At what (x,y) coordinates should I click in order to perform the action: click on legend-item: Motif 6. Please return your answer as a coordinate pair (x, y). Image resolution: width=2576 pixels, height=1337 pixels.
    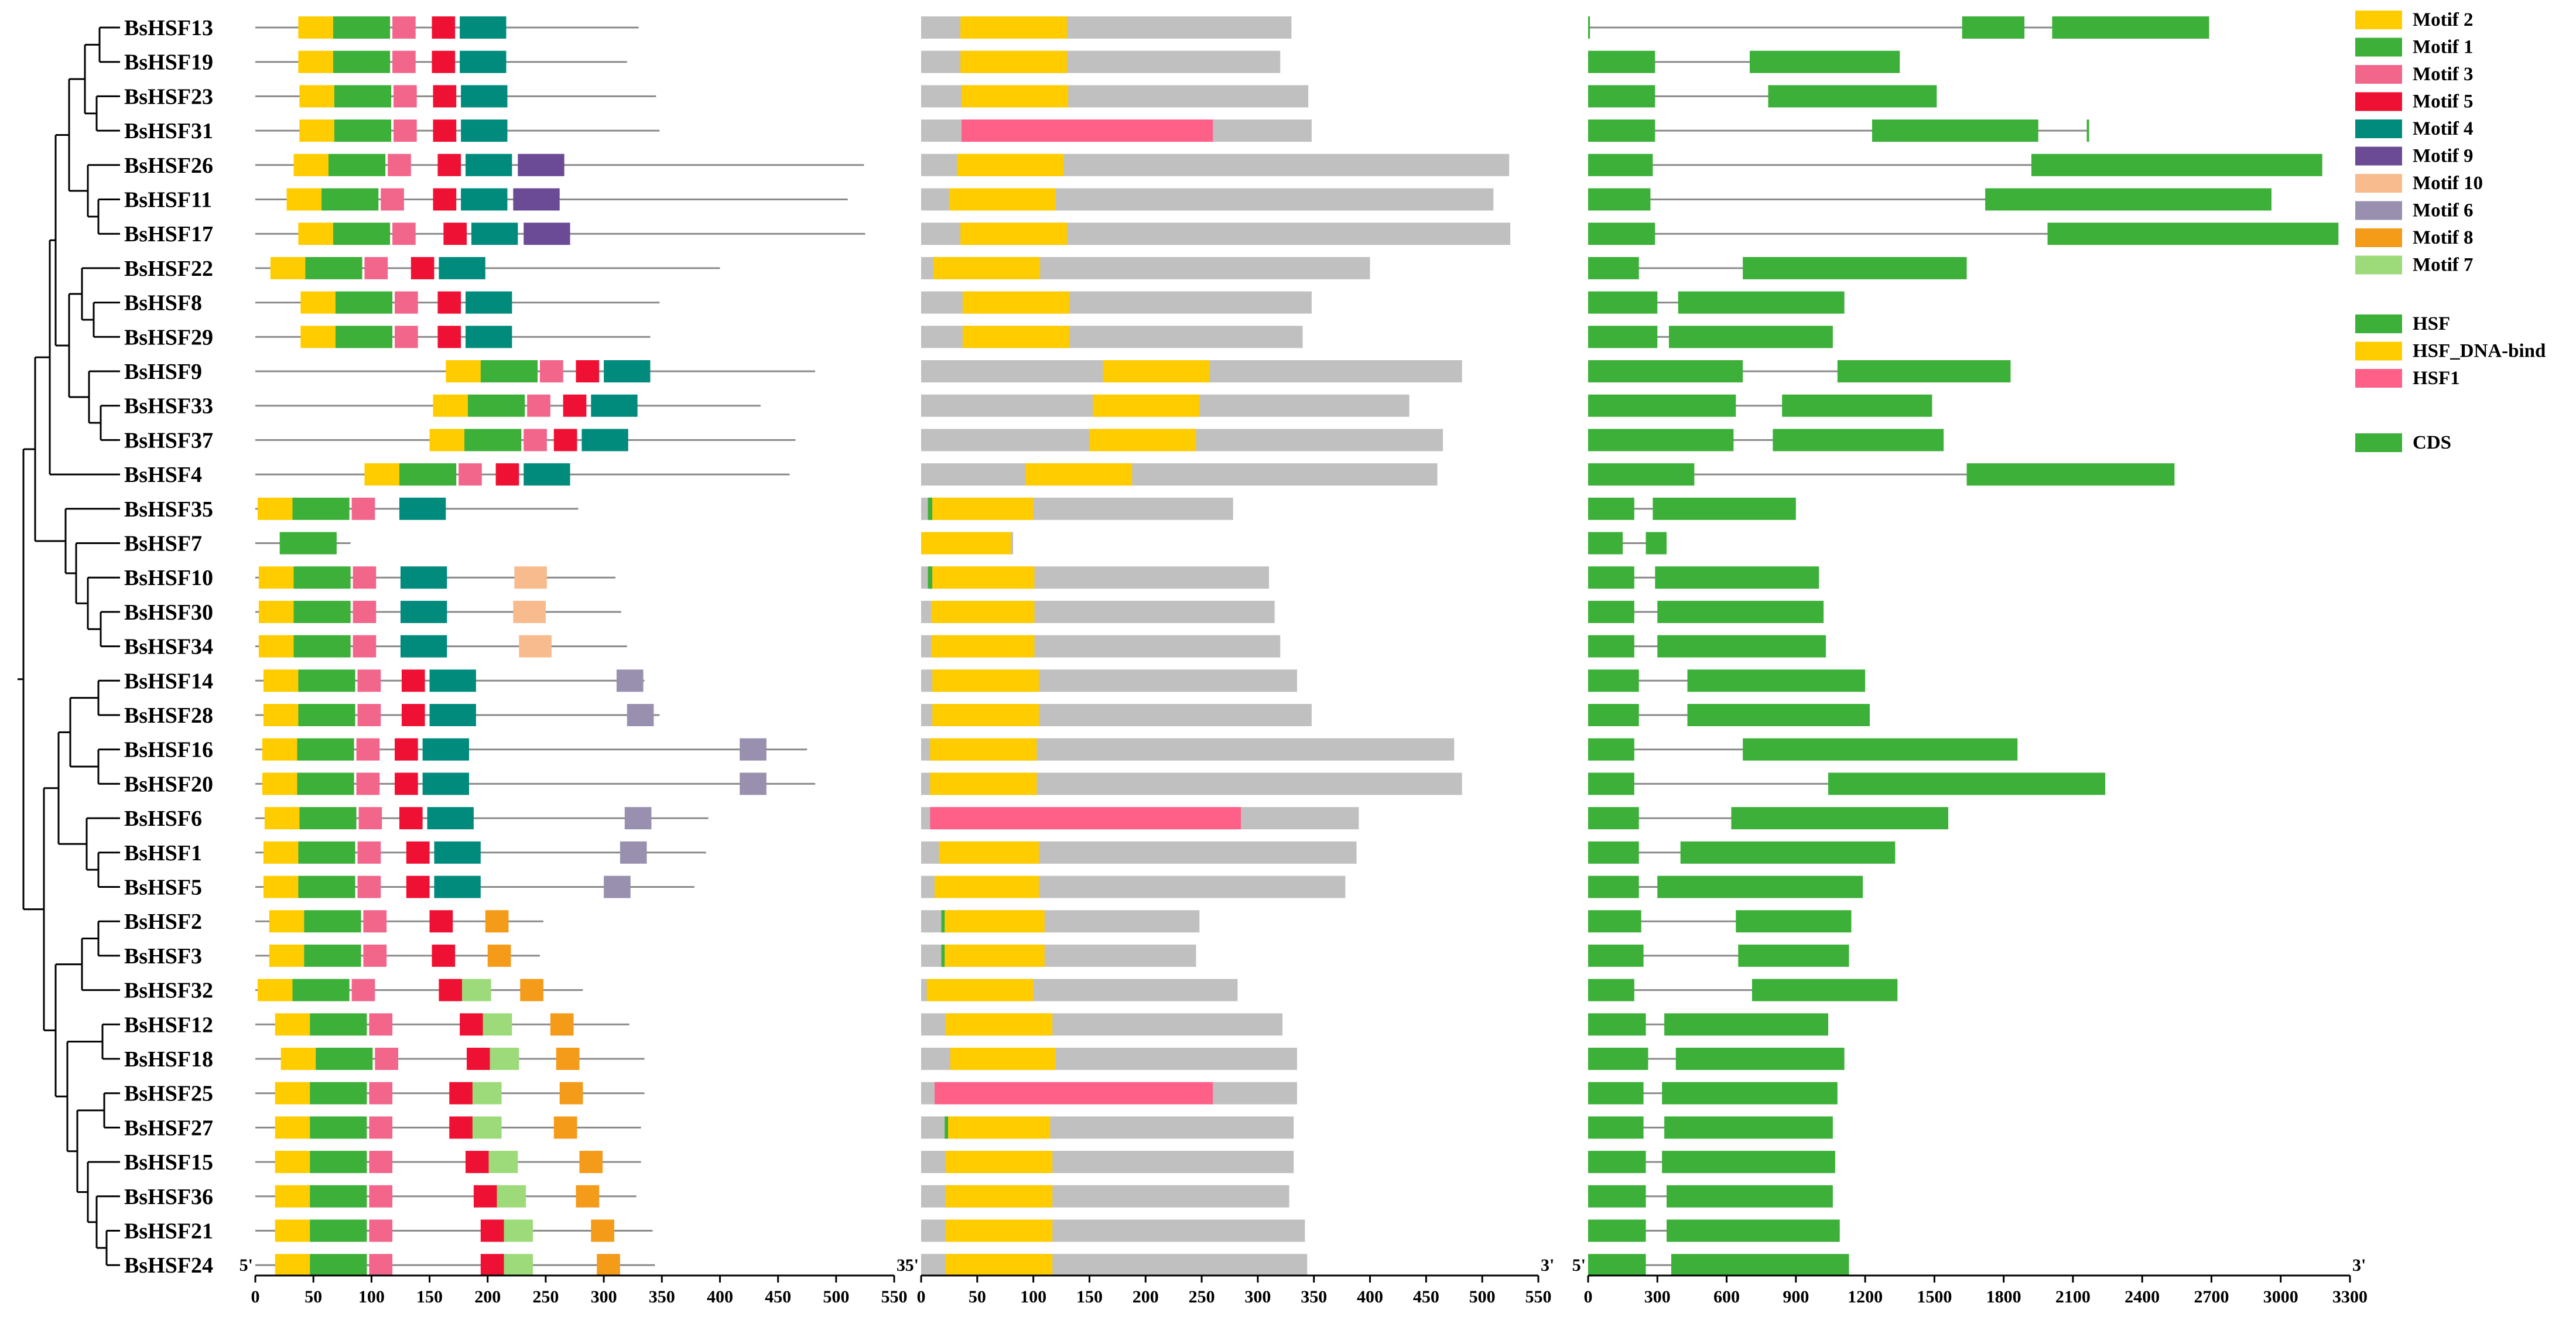
    Looking at the image, I should click on (2414, 211).